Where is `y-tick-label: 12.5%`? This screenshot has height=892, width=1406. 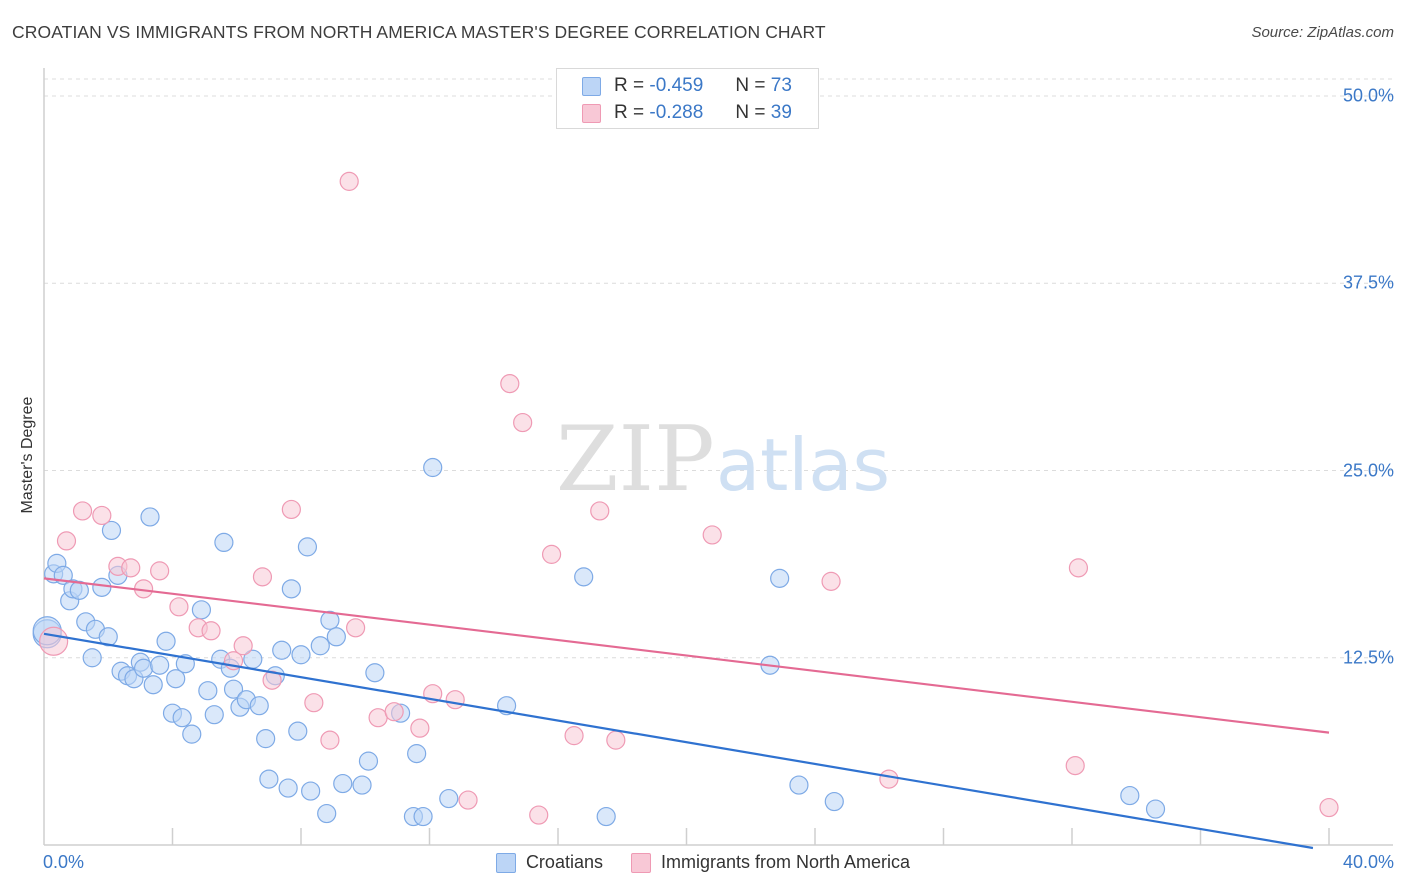
y-tick-label: 12.5% is located at coordinates (1368, 657).